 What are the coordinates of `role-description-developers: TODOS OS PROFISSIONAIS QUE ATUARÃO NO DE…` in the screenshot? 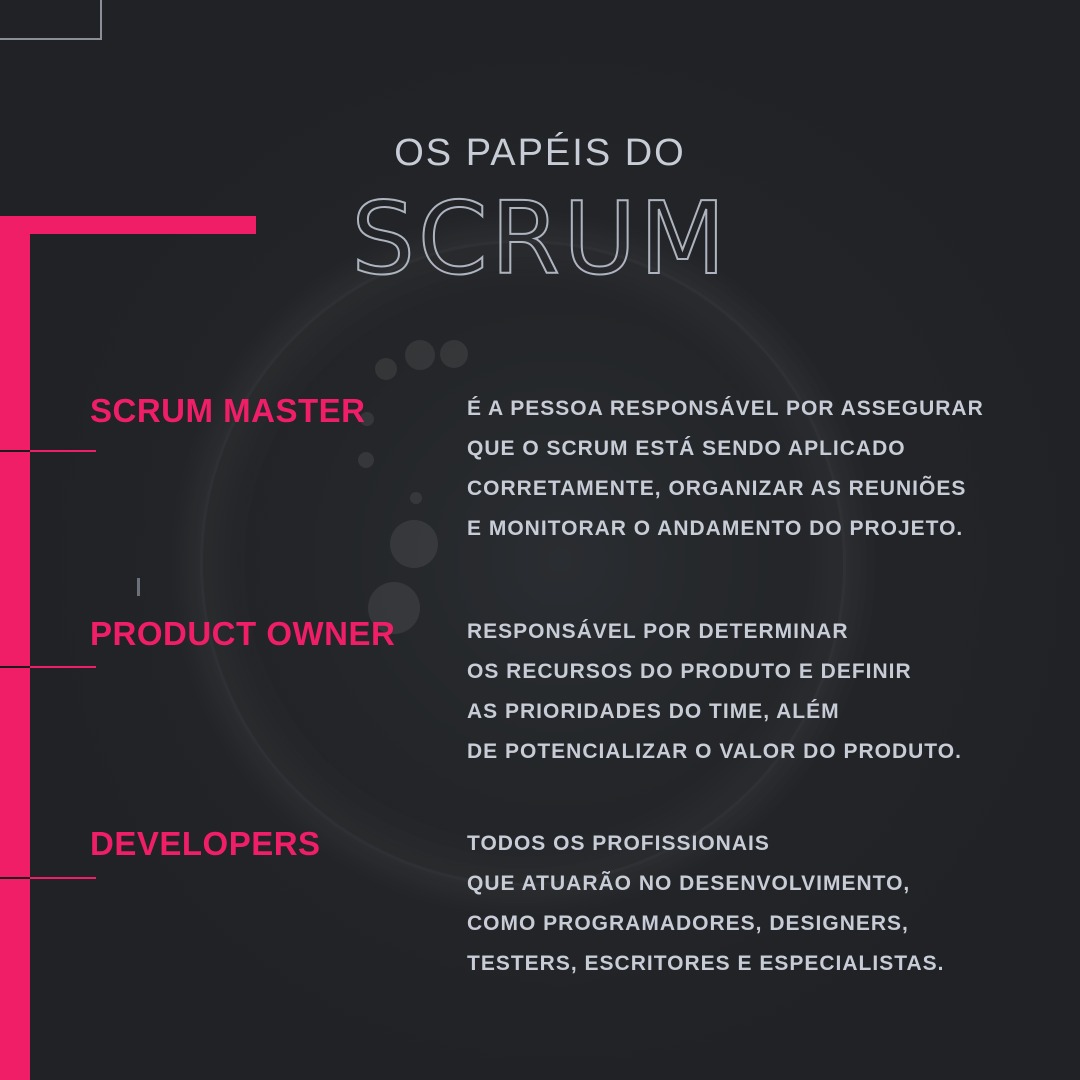 It's located at (767, 904).